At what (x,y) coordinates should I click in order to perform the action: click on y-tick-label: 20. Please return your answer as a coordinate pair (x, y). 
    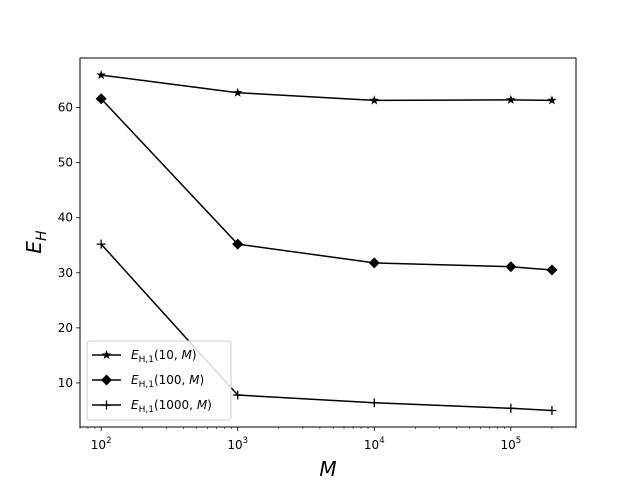
    Looking at the image, I should click on (65, 328).